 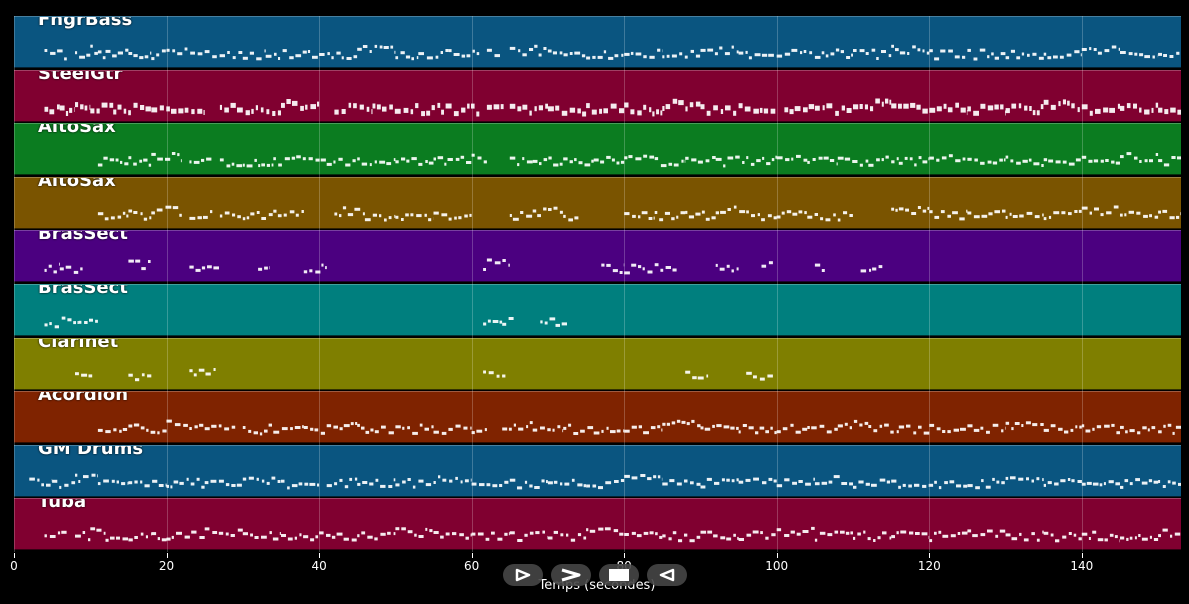 I want to click on track-0: FngrBass, so click(x=597, y=42).